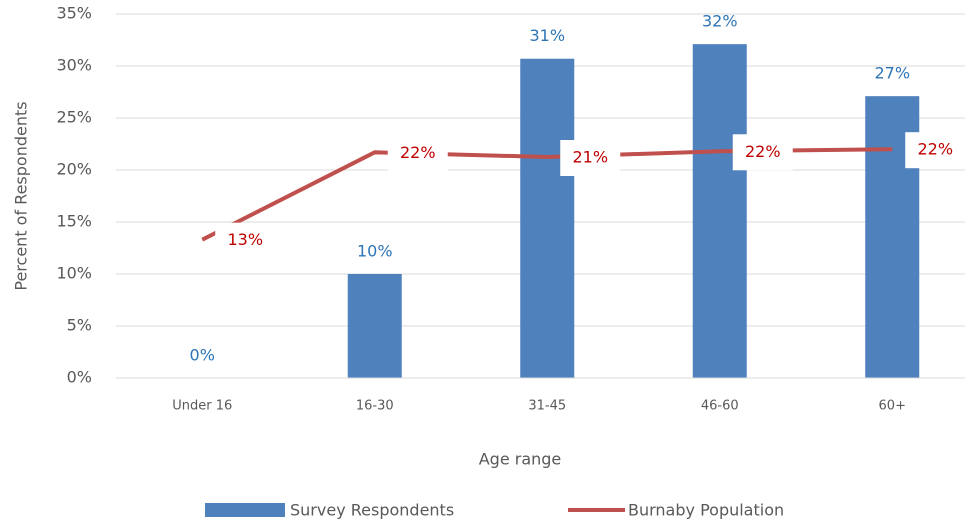  What do you see at coordinates (74, 221) in the screenshot?
I see `y-tick-label: 15%` at bounding box center [74, 221].